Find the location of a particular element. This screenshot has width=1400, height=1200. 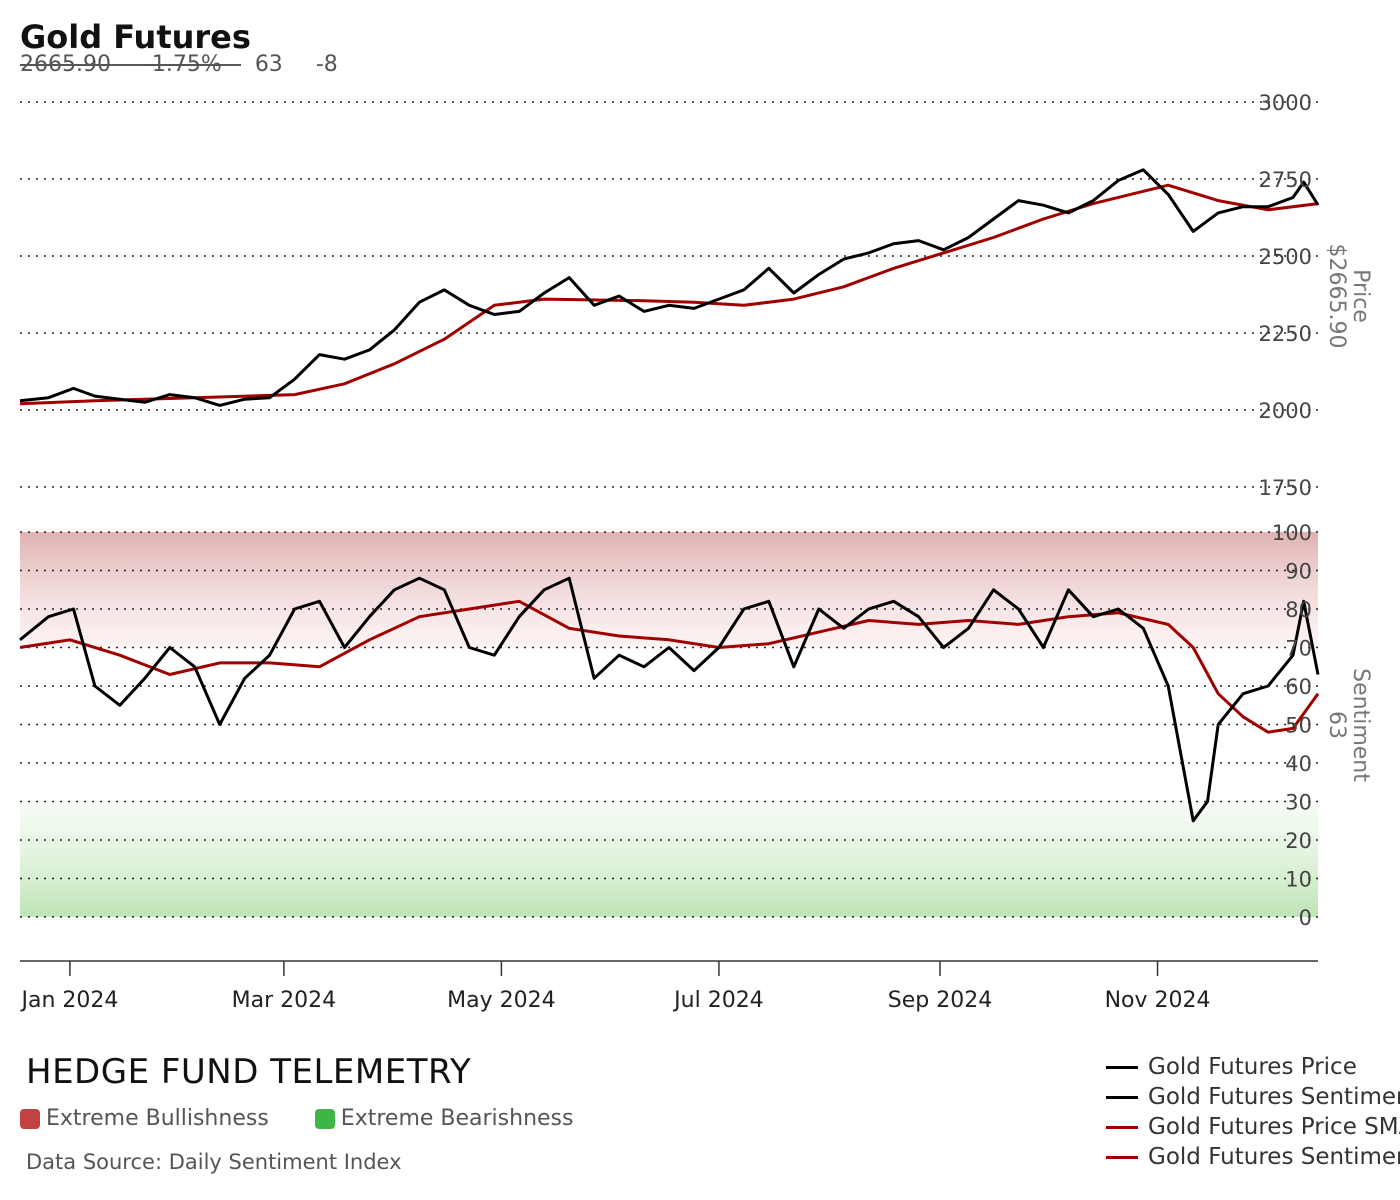

legend-item: Gold Futures Price is located at coordinates (1253, 1067).